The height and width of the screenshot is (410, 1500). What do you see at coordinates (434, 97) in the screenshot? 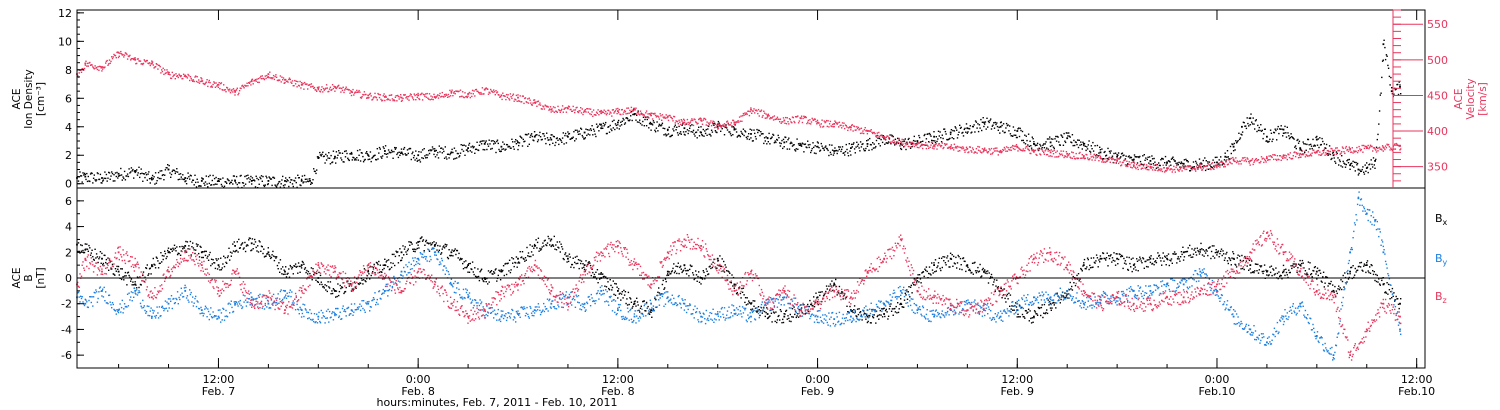
I see `velocity-data-point` at bounding box center [434, 97].